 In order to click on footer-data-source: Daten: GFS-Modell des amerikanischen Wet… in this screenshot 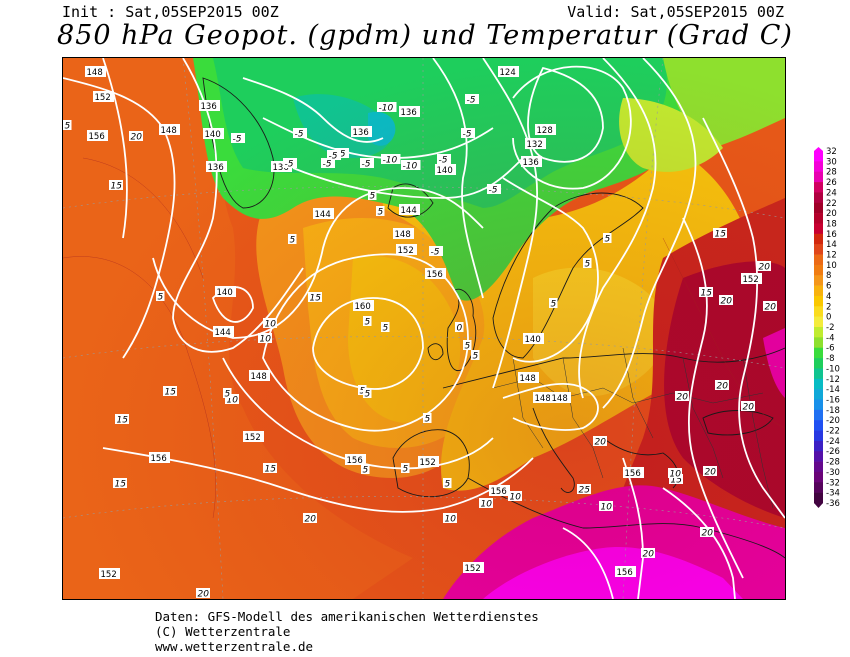, I will do `click(347, 616)`.